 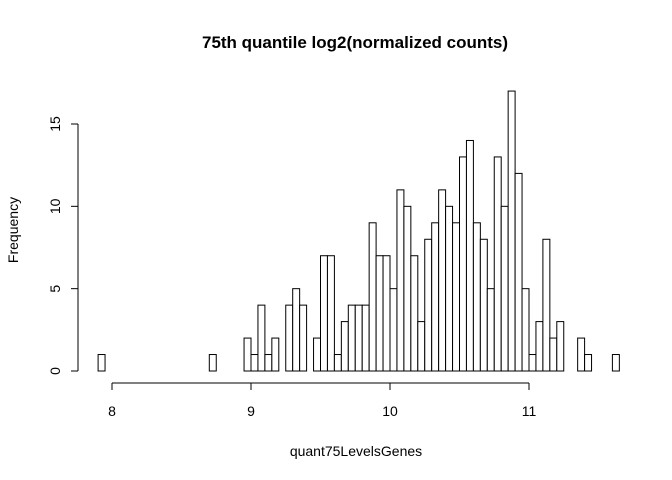 I want to click on chart-title: 75th quantile log2(normalized counts), so click(x=355, y=42).